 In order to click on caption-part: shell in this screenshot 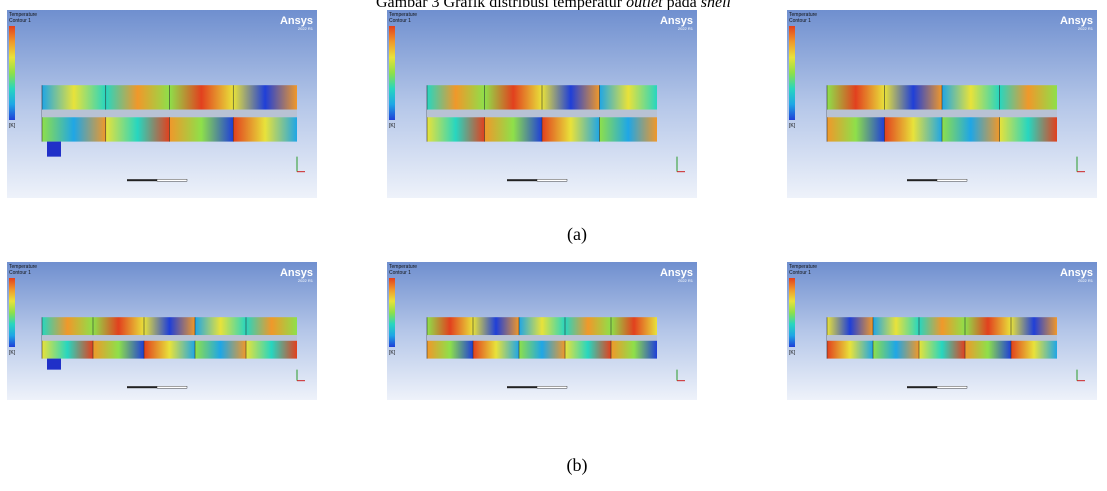, I will do `click(715, 5)`.